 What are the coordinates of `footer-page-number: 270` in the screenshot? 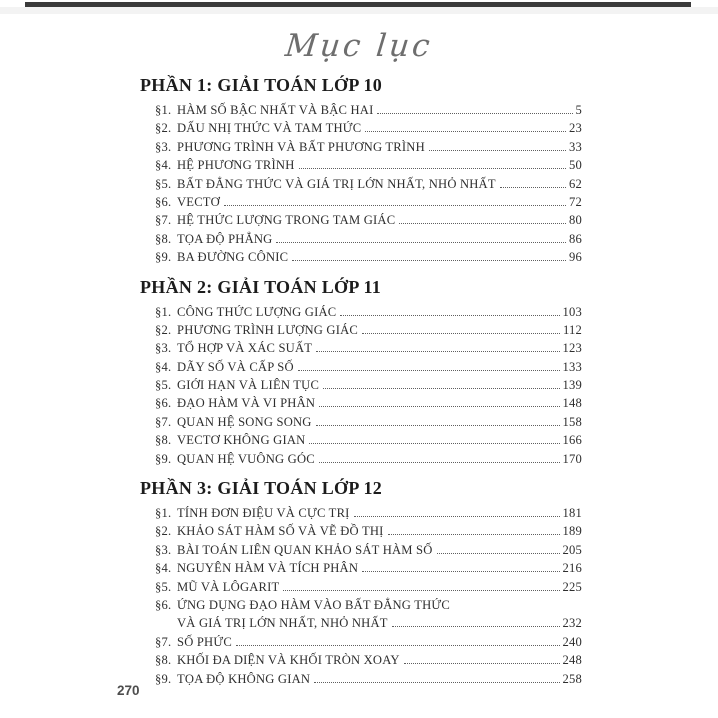 It's located at (128, 690).